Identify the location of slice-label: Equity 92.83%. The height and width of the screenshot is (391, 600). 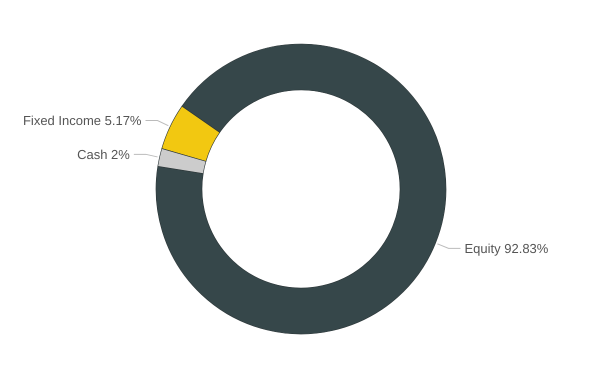
(506, 248).